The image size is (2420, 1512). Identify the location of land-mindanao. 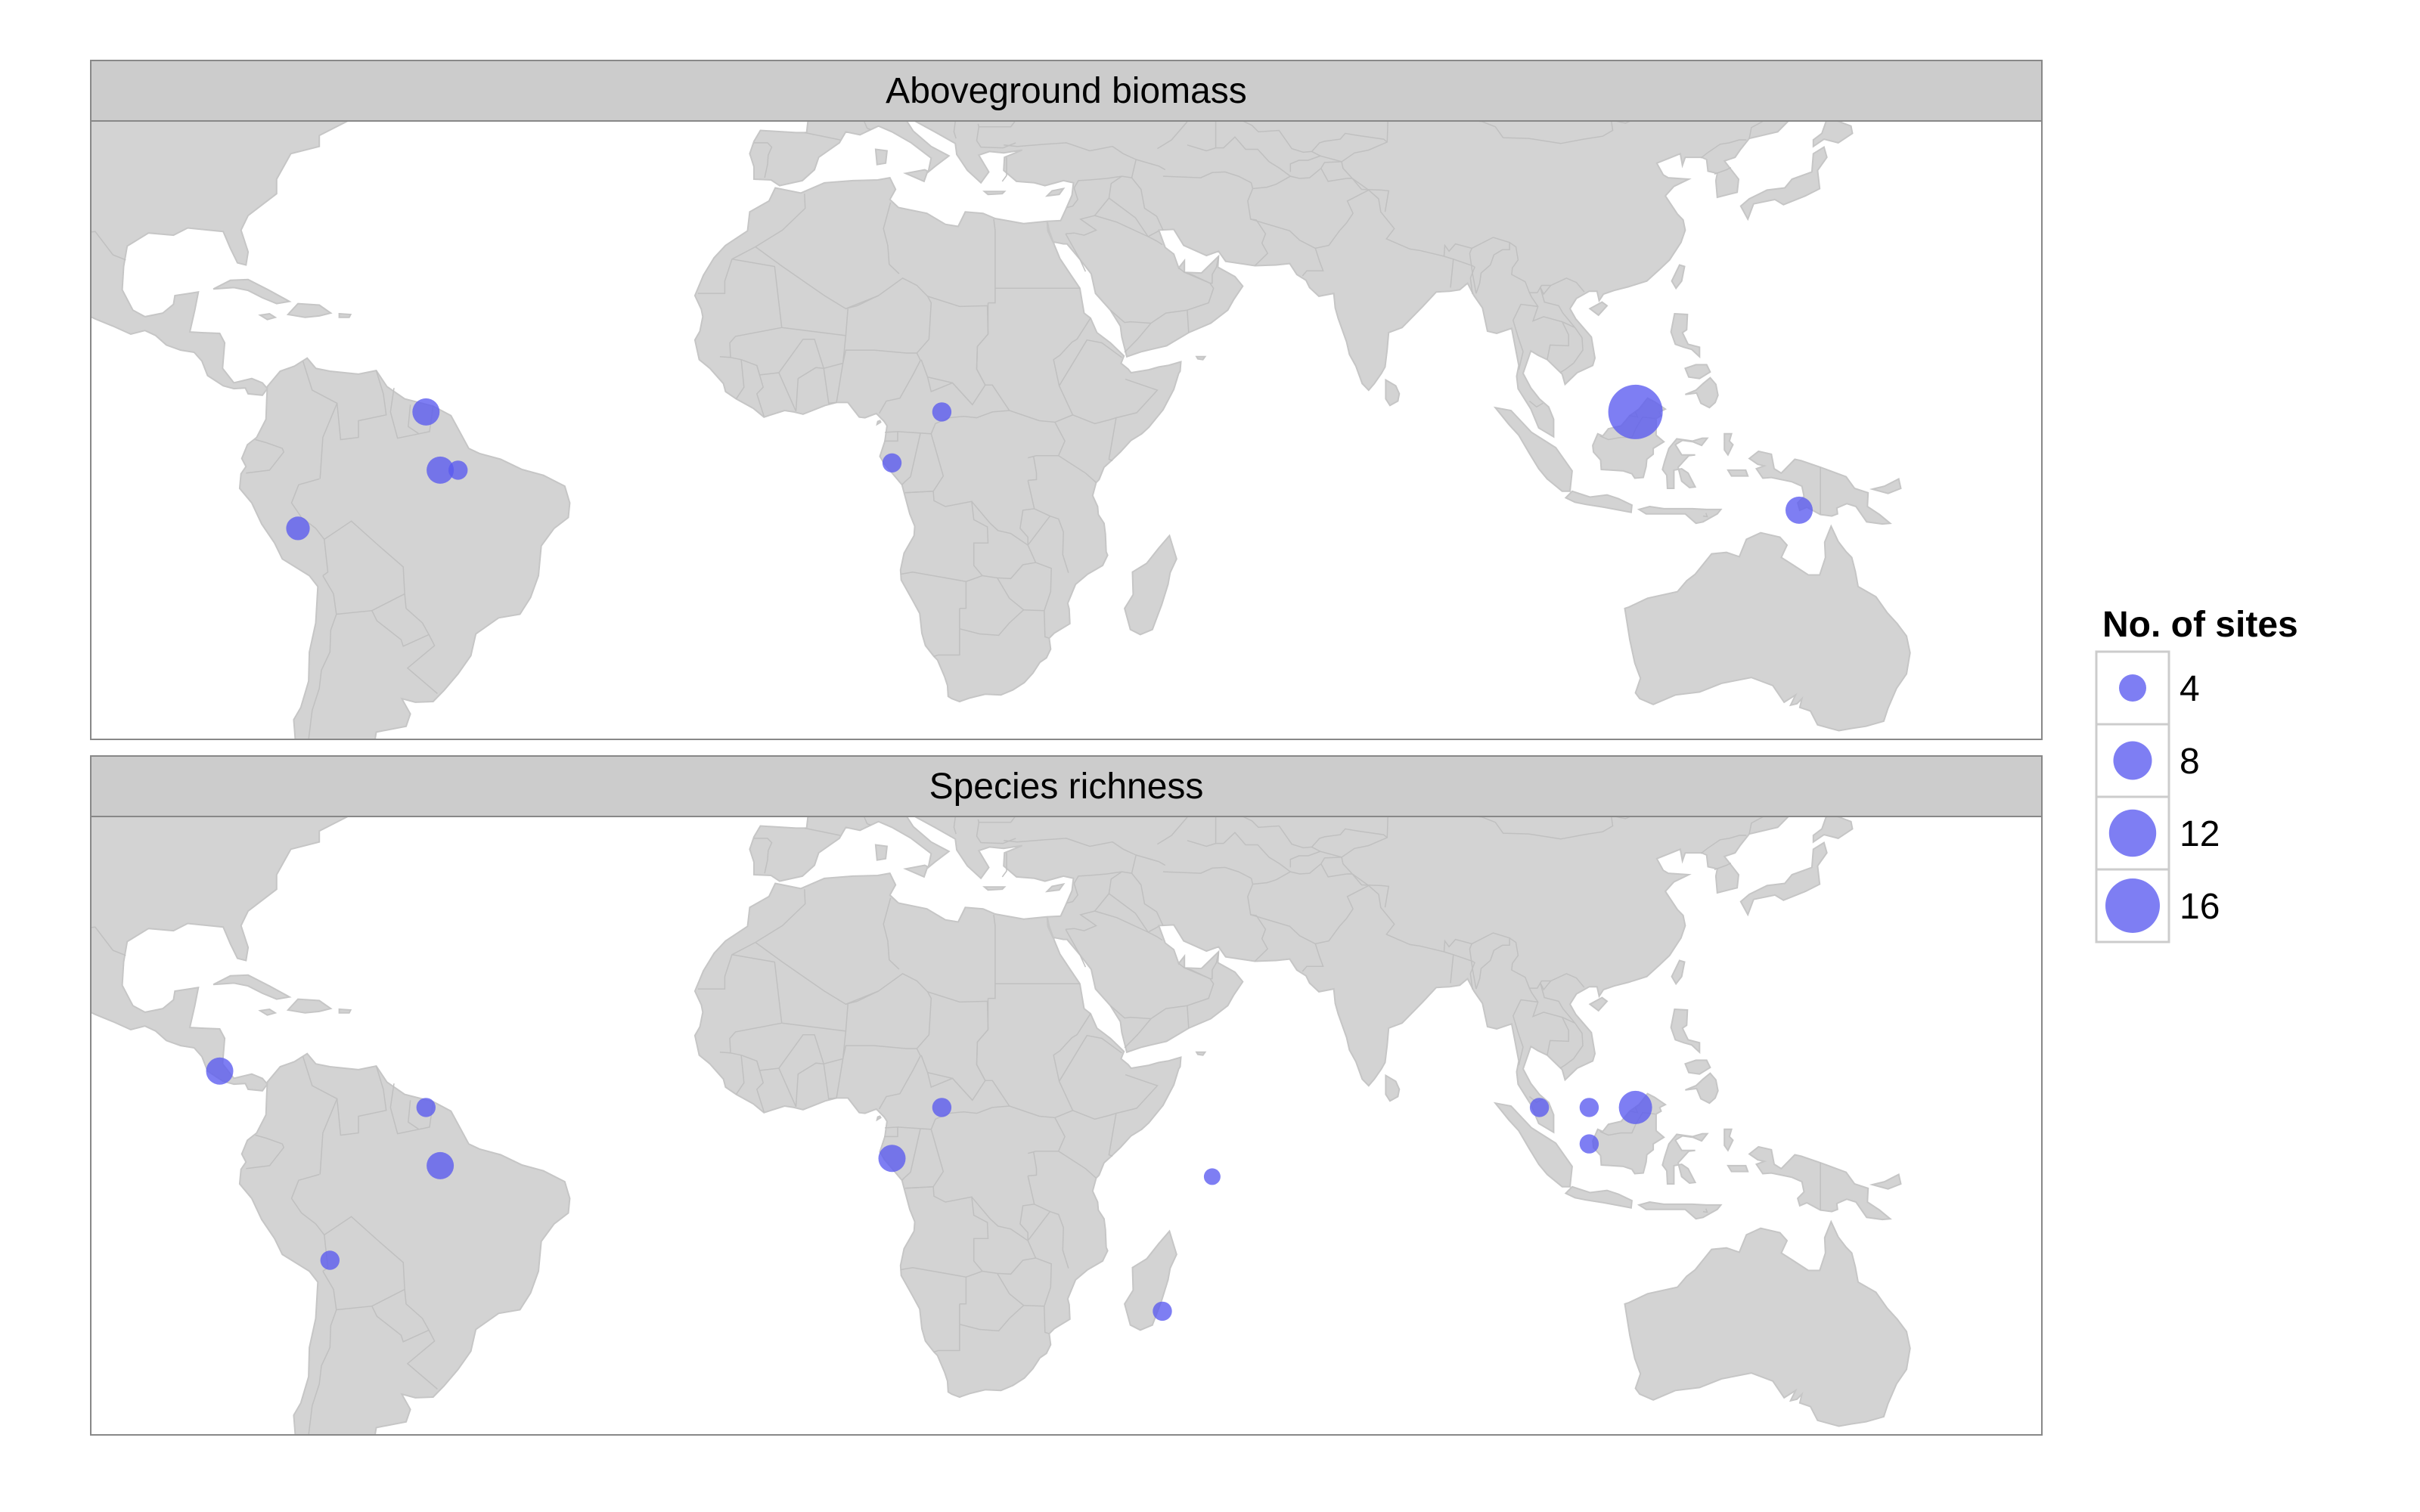
(1702, 1088).